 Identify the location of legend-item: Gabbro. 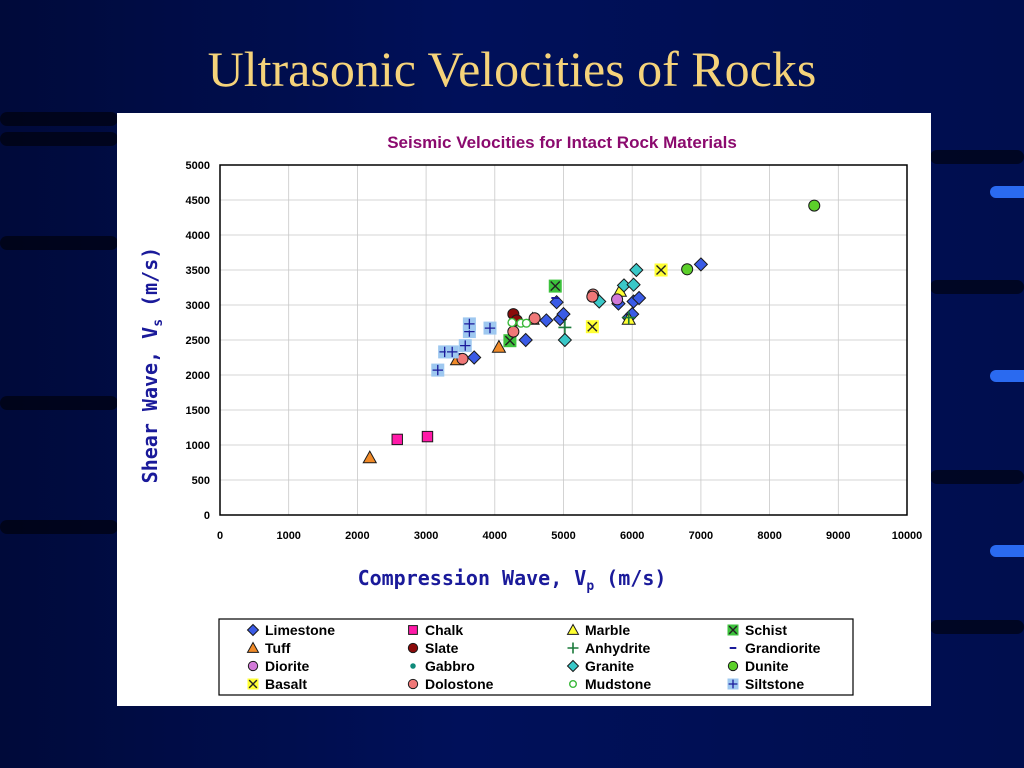
(442, 666).